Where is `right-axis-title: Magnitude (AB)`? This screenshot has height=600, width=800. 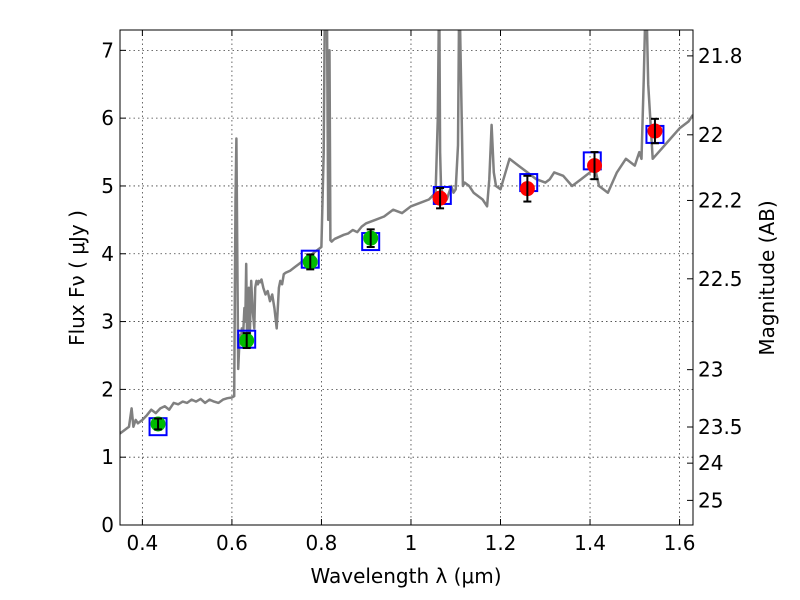 right-axis-title: Magnitude (AB) is located at coordinates (767, 277).